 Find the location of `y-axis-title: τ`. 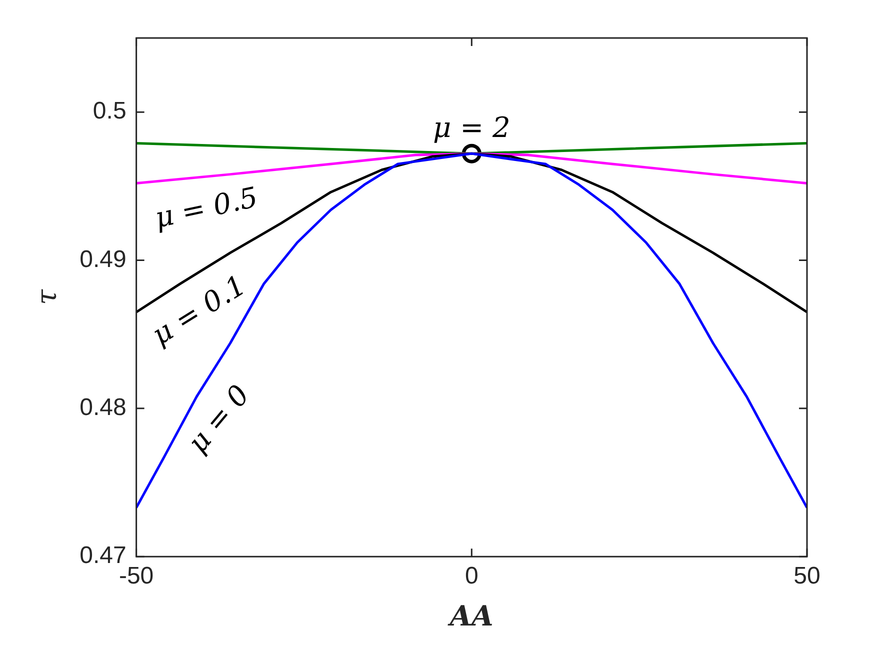

y-axis-title: τ is located at coordinates (47, 297).